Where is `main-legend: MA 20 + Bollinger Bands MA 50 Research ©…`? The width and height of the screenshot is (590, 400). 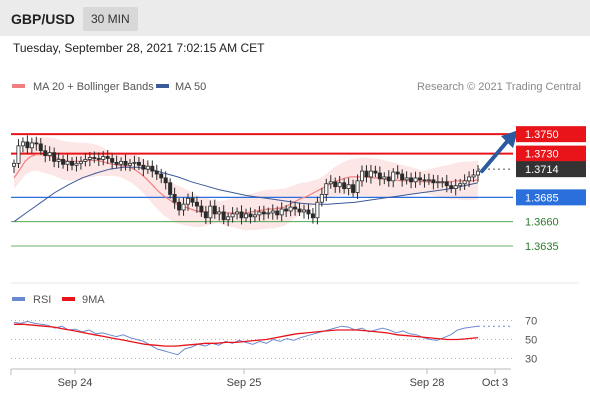
main-legend: MA 20 + Bollinger Bands MA 50 Research ©… is located at coordinates (296, 87).